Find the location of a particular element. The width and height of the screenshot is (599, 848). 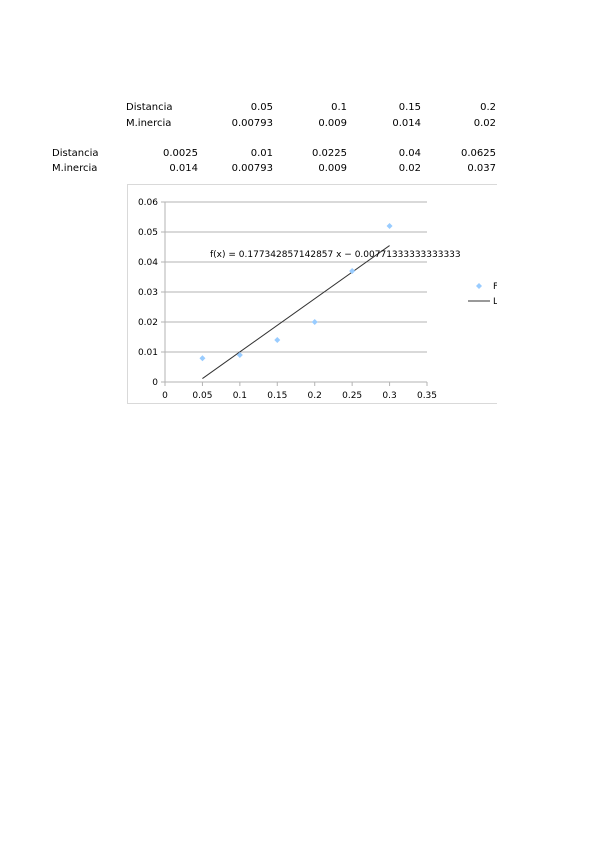

y-tick-label: 0 is located at coordinates (155, 383).